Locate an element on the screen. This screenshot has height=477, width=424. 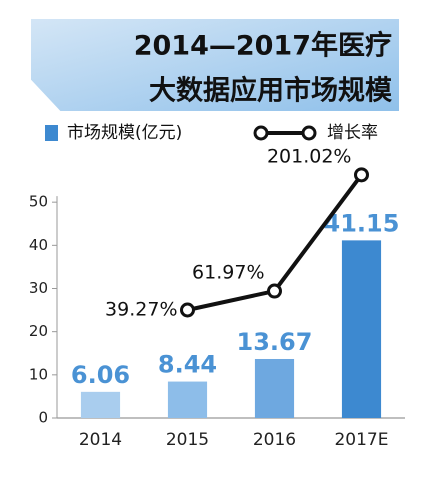
legend-label: 增长率 is located at coordinates (352, 133).